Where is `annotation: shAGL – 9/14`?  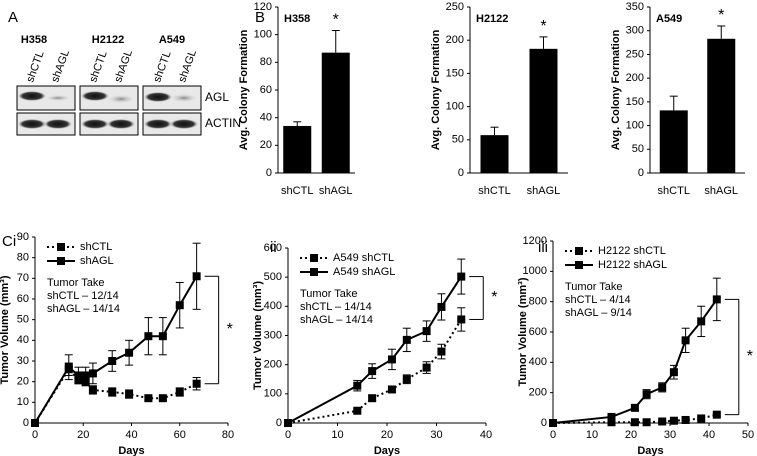 annotation: shAGL – 9/14 is located at coordinates (598, 313).